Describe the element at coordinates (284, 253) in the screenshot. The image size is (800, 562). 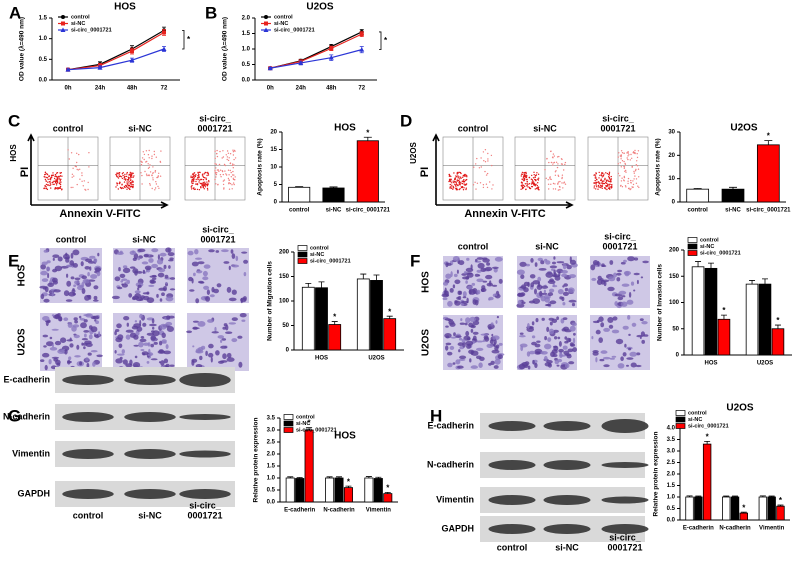
I see `y-tick-label: 200` at that location.